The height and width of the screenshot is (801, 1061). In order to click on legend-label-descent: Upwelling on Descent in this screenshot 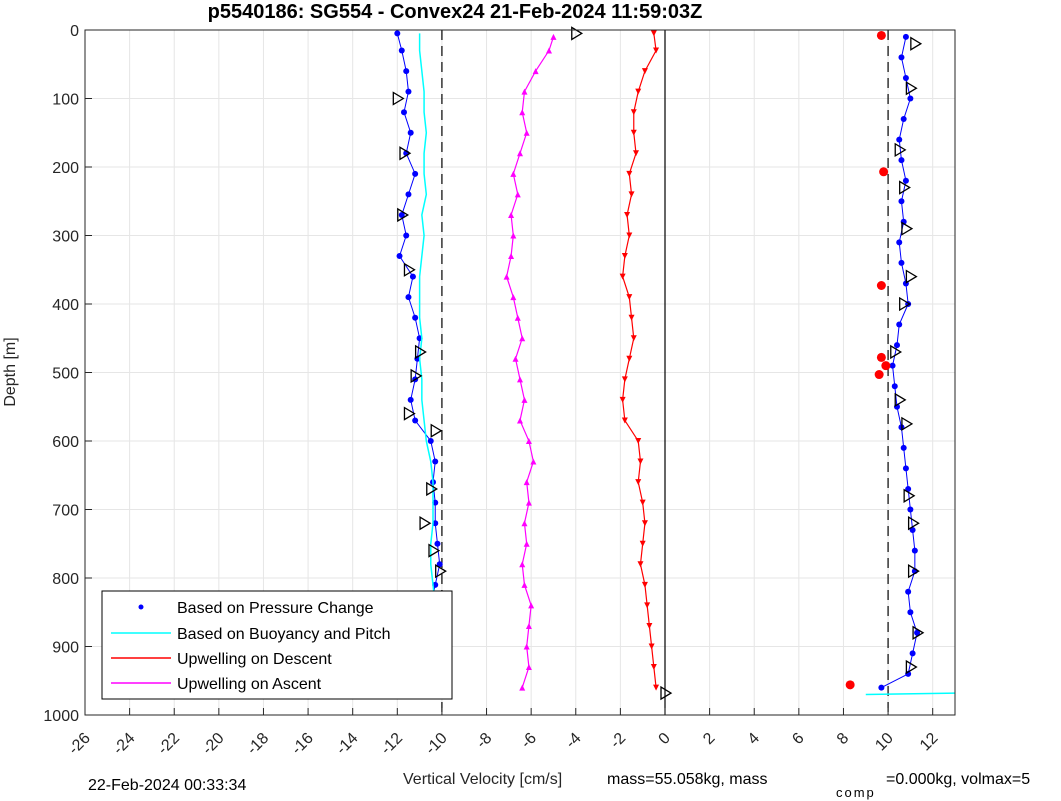, I will do `click(254, 659)`.